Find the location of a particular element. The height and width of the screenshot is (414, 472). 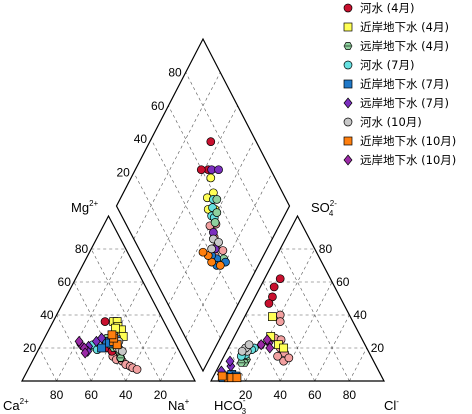

hco3-axis-label: HCO-3 is located at coordinates (230, 405).